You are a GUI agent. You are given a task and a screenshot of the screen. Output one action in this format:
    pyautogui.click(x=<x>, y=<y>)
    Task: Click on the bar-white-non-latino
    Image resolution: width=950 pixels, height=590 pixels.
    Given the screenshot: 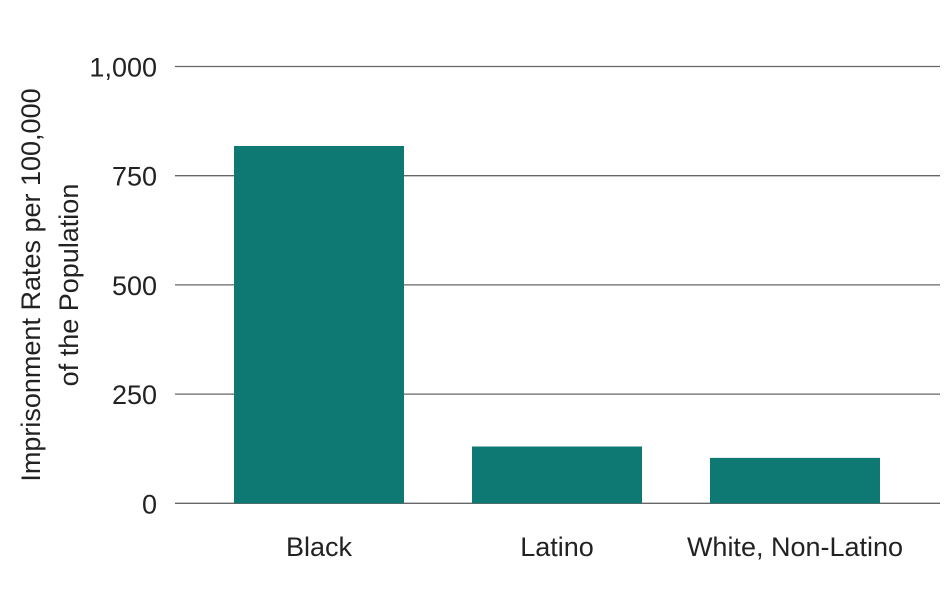 What is the action you would take?
    pyautogui.click(x=795, y=480)
    